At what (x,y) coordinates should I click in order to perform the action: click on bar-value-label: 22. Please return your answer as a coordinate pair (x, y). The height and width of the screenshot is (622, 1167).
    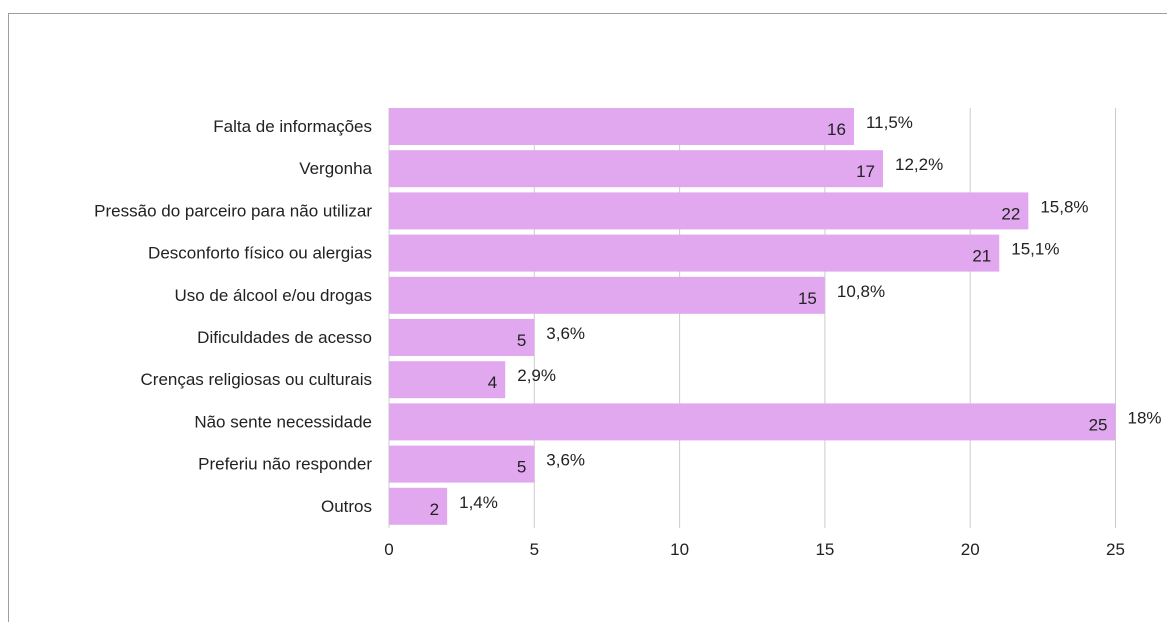
    Looking at the image, I should click on (1010, 213).